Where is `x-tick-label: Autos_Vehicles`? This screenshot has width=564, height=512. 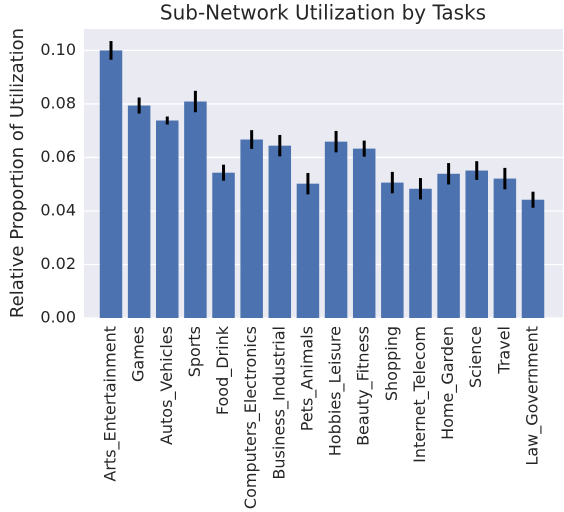 x-tick-label: Autos_Vehicles is located at coordinates (167, 385).